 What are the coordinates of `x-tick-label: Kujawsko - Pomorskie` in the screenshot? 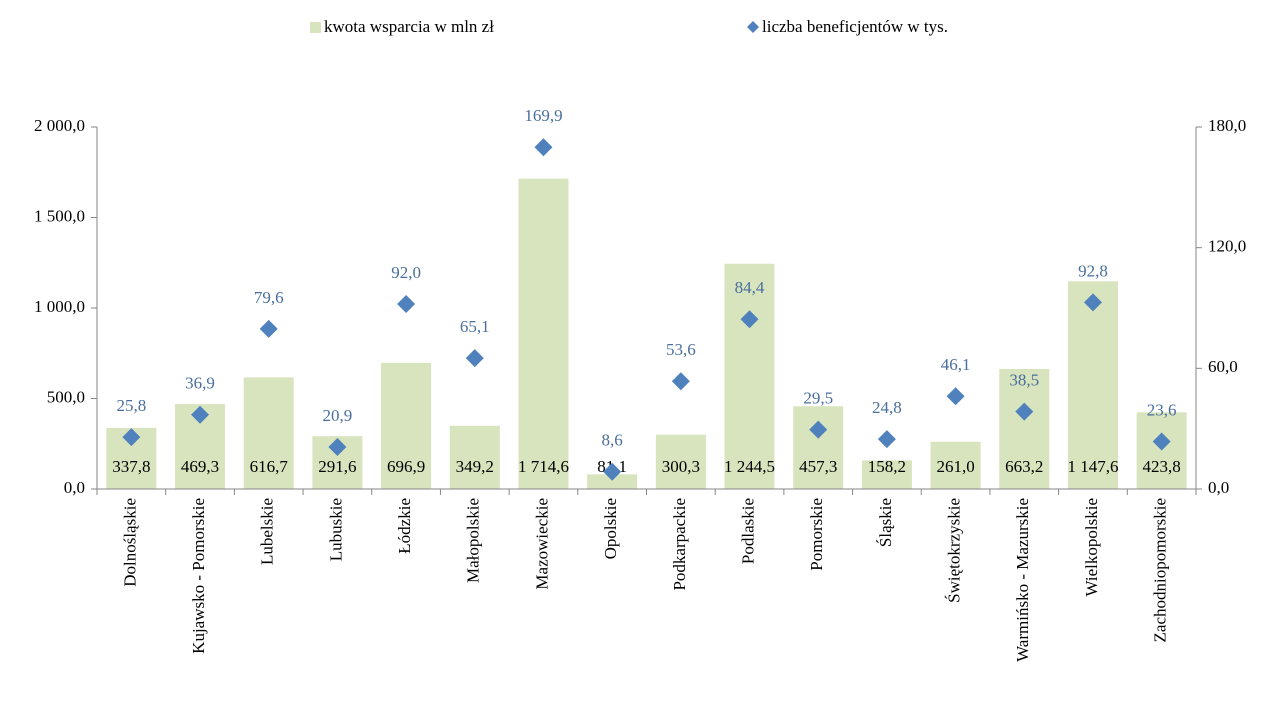 It's located at (198, 576).